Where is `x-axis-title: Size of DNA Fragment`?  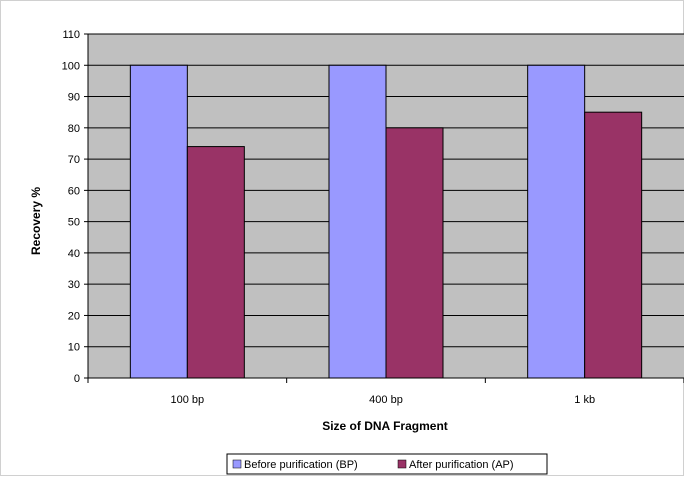 x-axis-title: Size of DNA Fragment is located at coordinates (385, 426).